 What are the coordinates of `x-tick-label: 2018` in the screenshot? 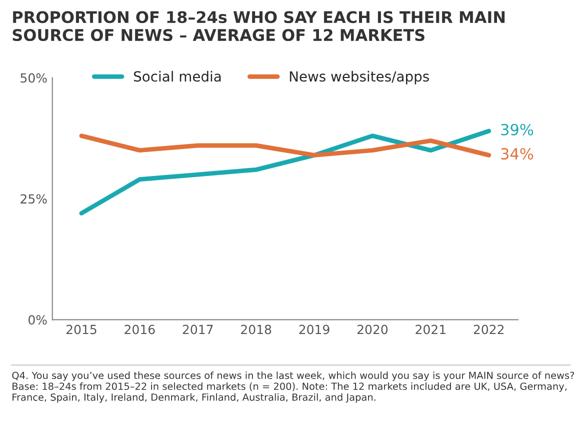 It's located at (256, 329).